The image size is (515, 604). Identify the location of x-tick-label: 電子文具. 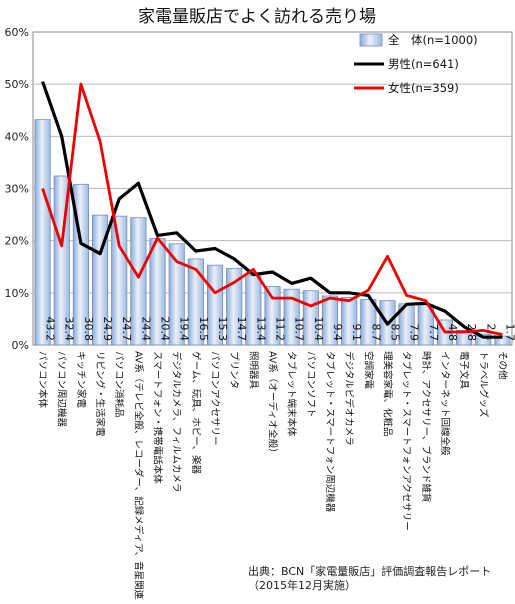
(464, 370).